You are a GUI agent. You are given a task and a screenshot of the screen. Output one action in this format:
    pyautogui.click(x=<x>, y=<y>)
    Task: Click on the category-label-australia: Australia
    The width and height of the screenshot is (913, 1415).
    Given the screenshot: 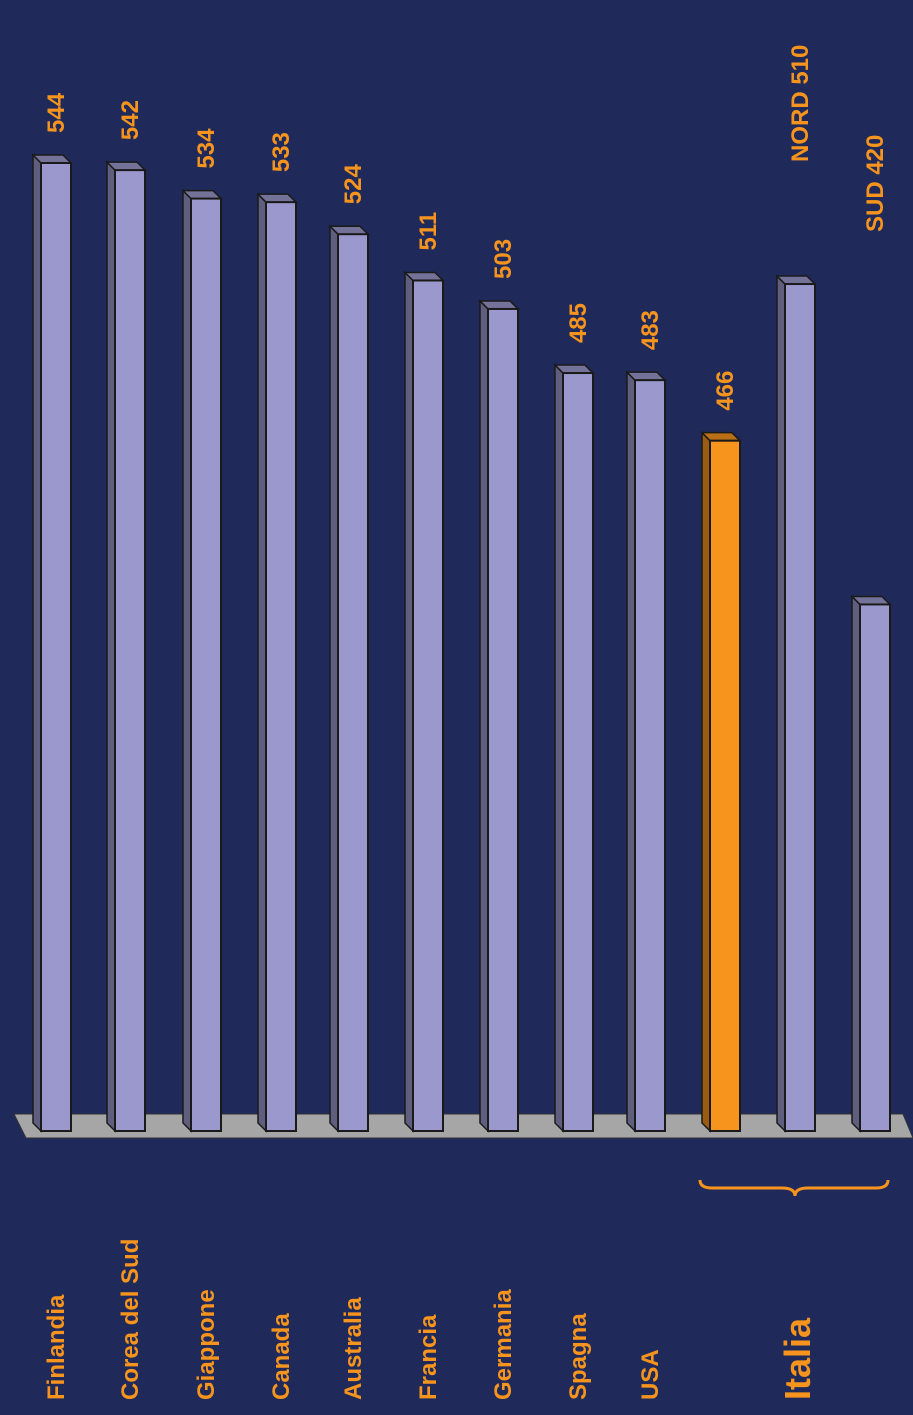 What is the action you would take?
    pyautogui.click(x=353, y=1348)
    